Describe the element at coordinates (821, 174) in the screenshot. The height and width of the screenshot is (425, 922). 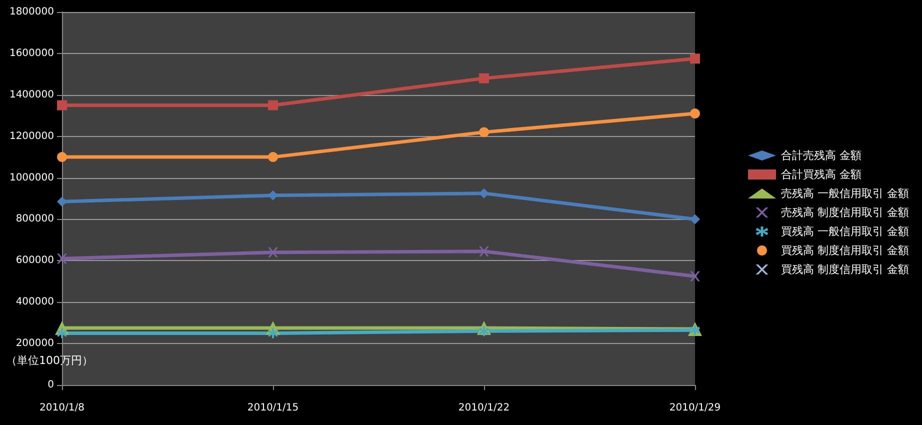
I see `legend-label: 合計買残高 金額` at that location.